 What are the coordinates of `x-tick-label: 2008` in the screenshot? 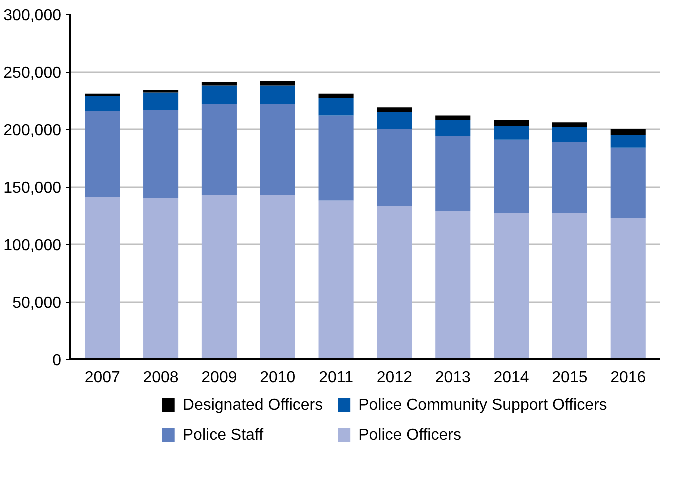 It's located at (161, 378).